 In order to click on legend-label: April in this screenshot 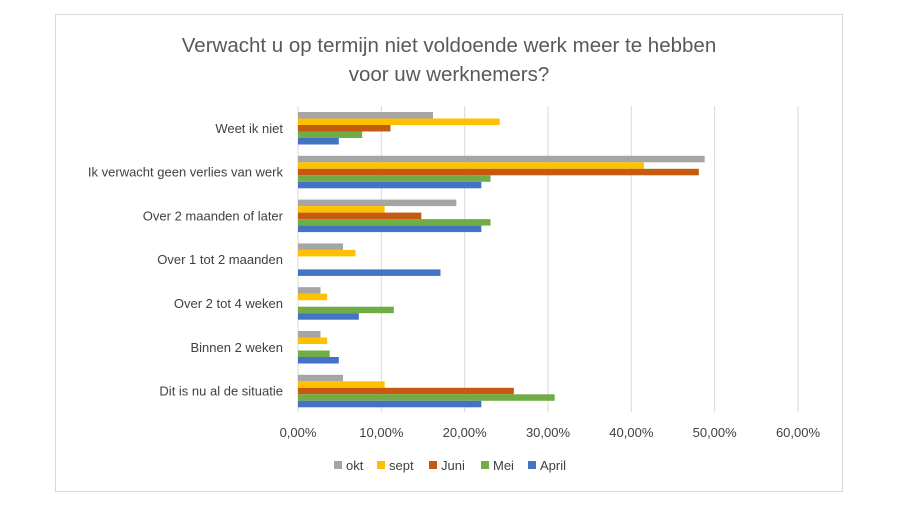, I will do `click(553, 465)`.